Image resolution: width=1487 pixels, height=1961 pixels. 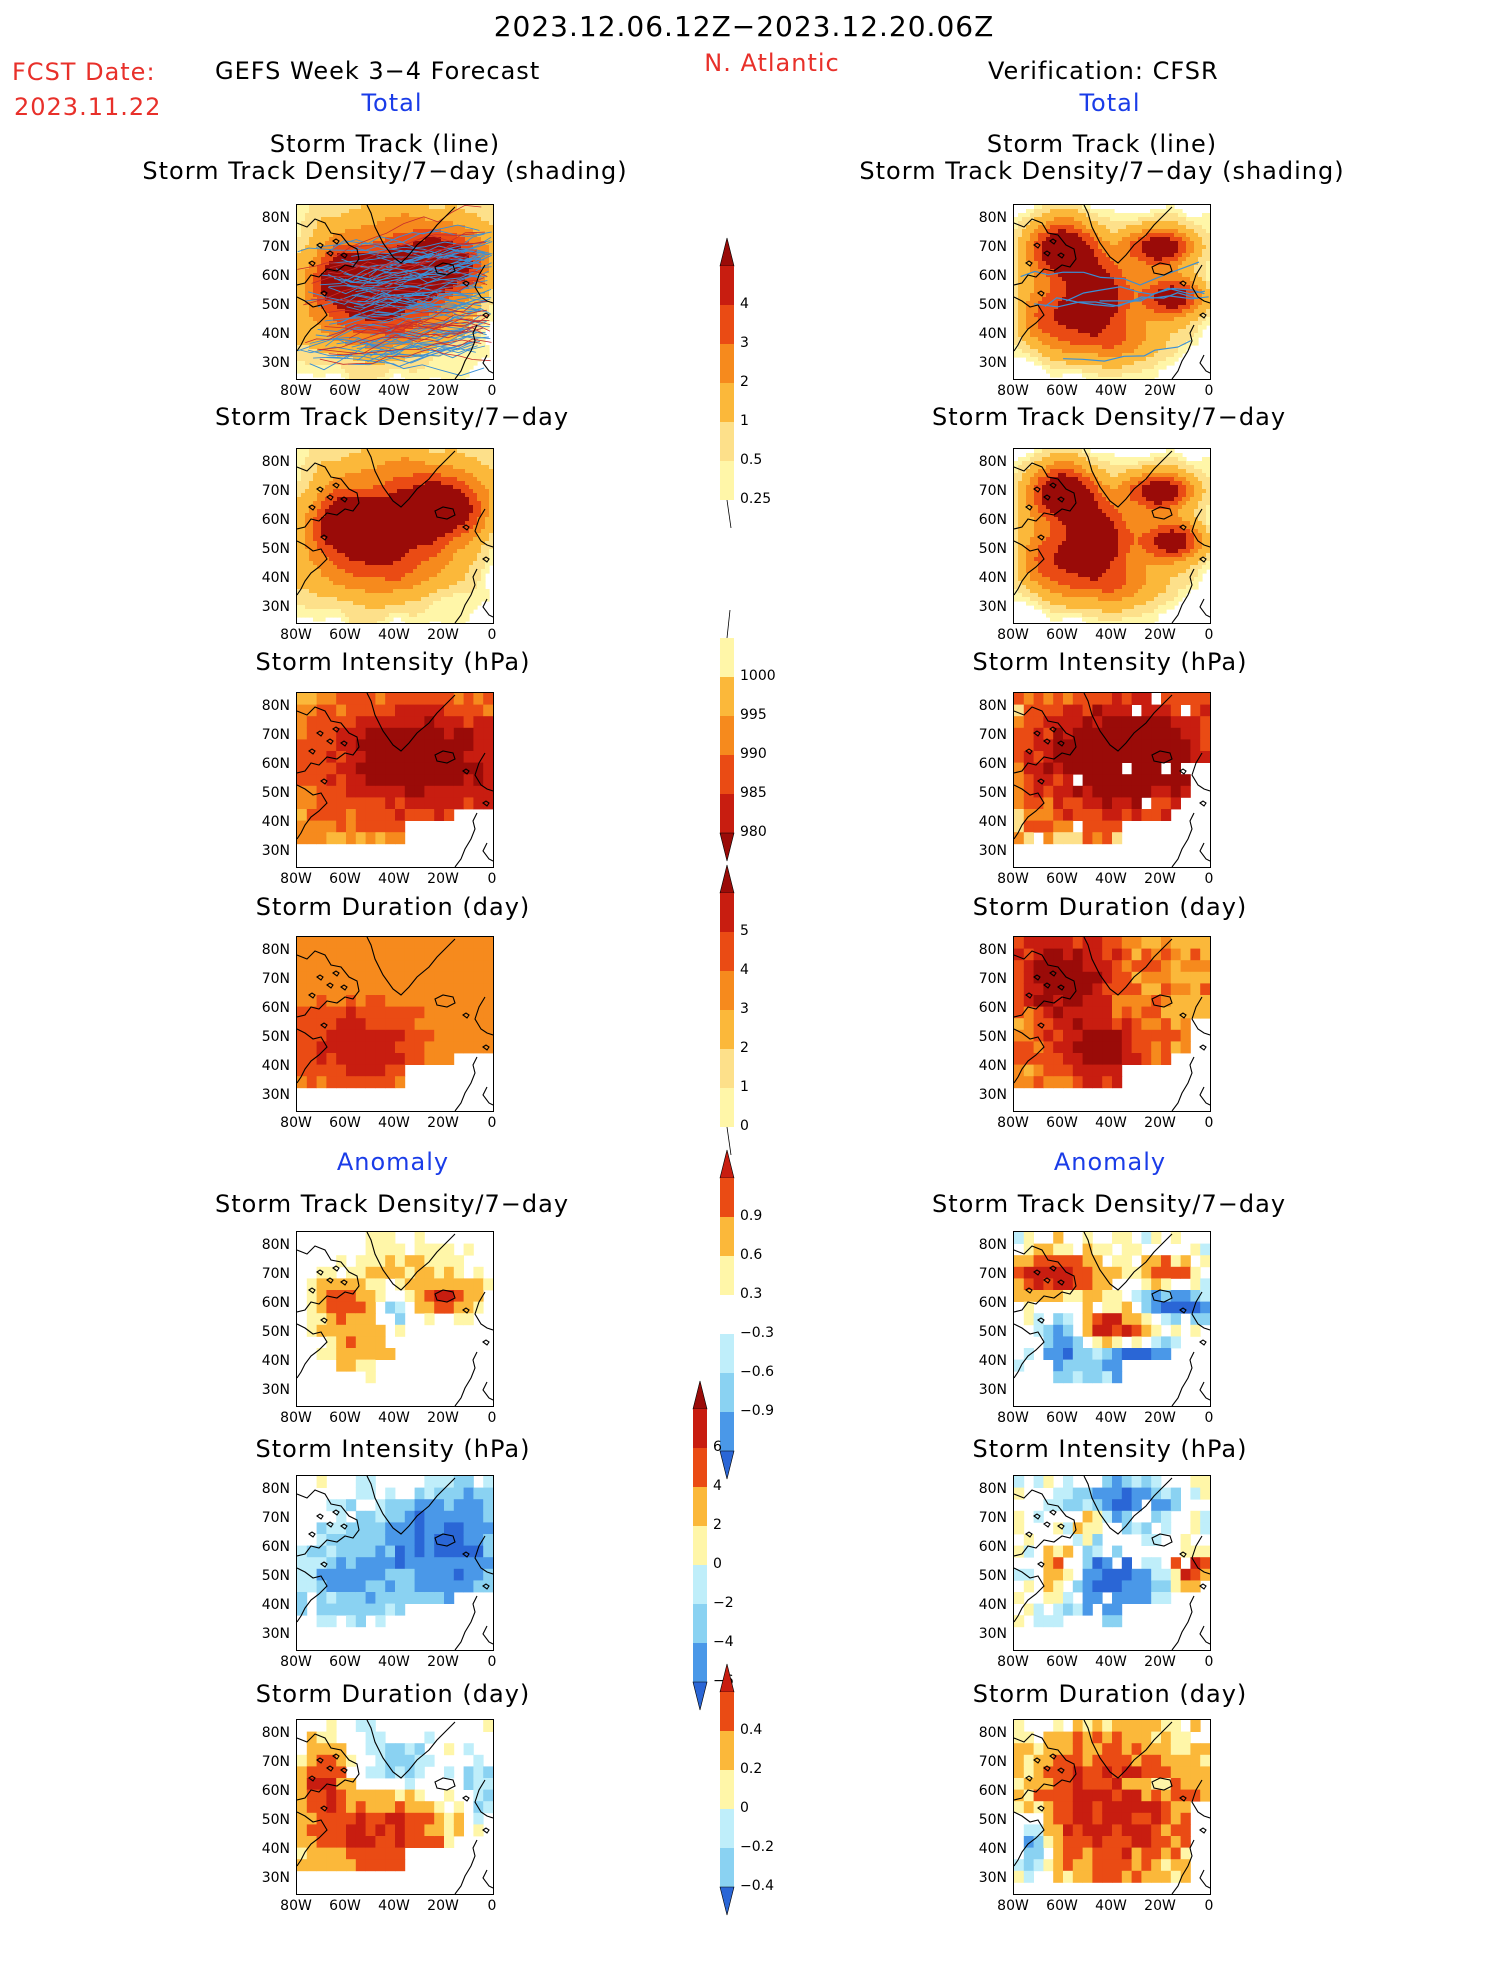 I want to click on panel-title-obs-duration: Storm Duration (day), so click(x=1110, y=907).